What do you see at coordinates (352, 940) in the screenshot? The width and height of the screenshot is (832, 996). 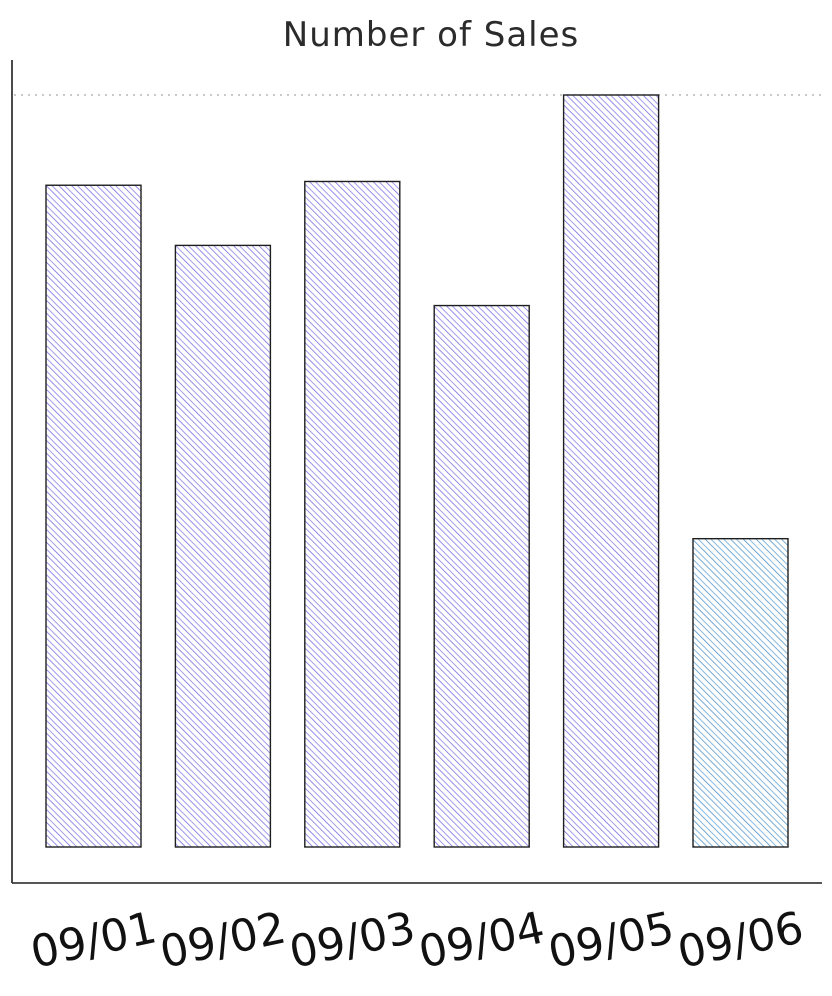 I see `x-tick-label: 09/03` at bounding box center [352, 940].